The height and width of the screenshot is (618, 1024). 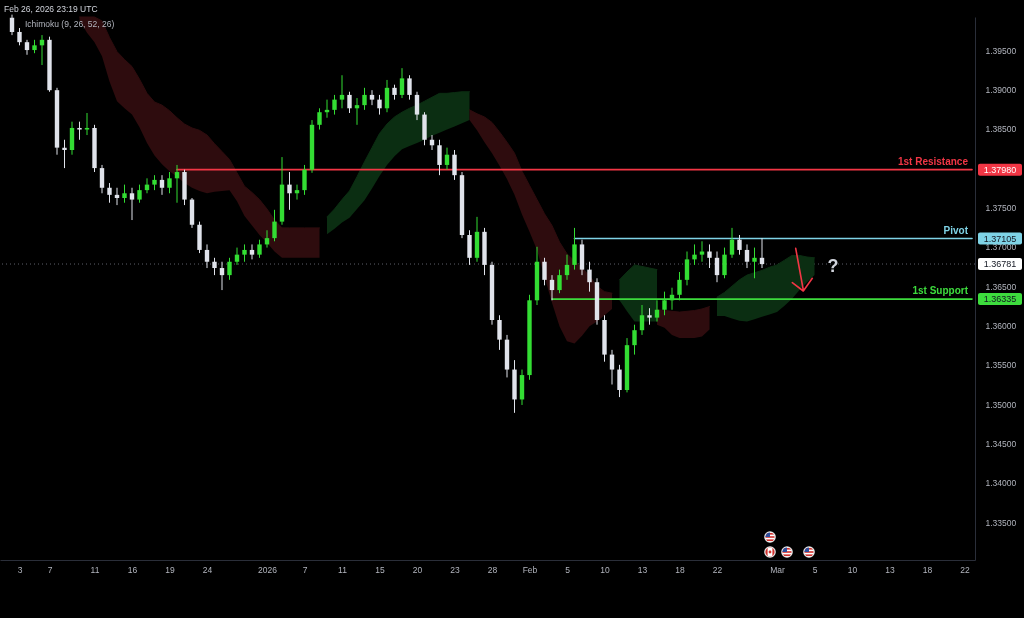 I want to click on y-tick-label: 1.37500, so click(x=1001, y=207).